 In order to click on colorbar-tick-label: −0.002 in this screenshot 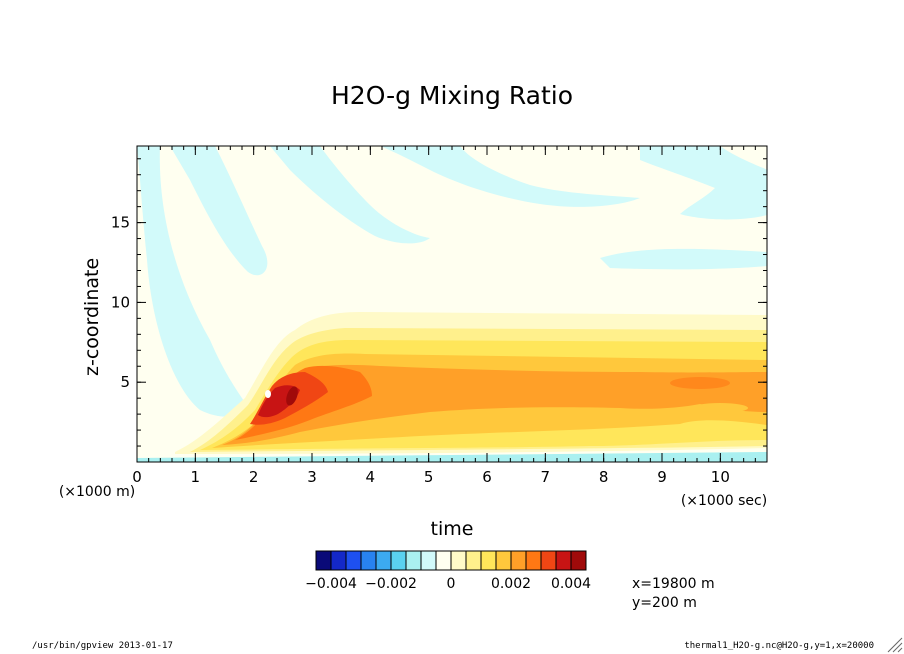, I will do `click(391, 584)`.